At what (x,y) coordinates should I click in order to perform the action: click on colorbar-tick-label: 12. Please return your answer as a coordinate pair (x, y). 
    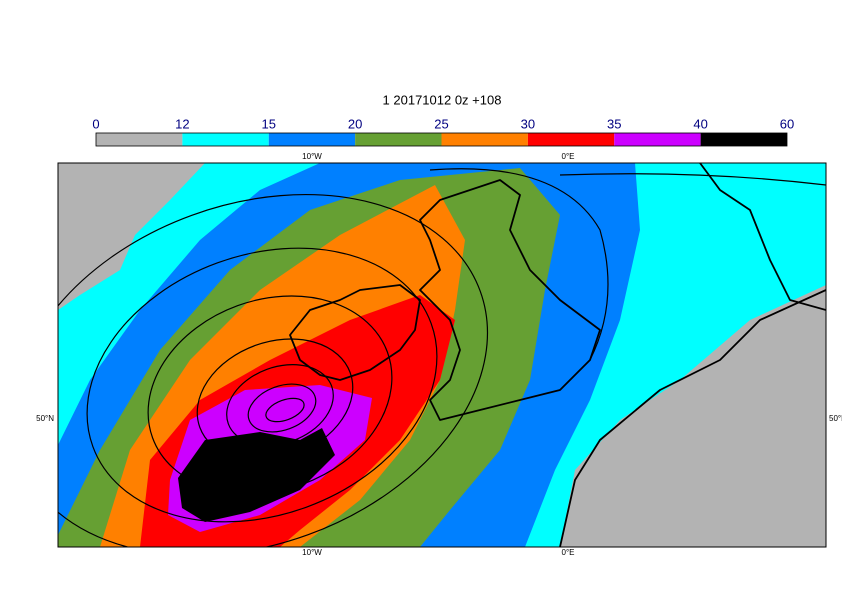
    Looking at the image, I should click on (182, 123).